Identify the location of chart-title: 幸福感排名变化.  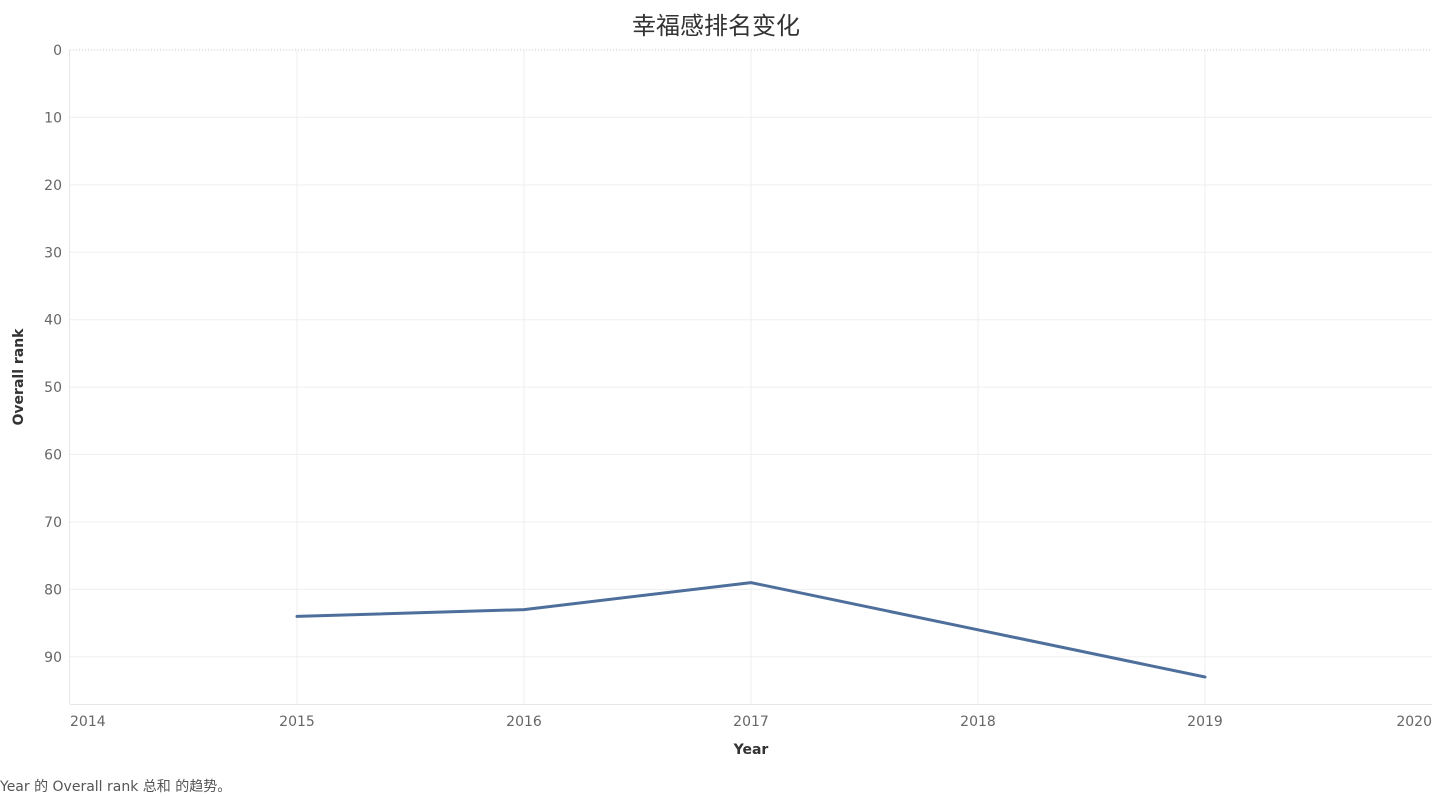
(716, 26).